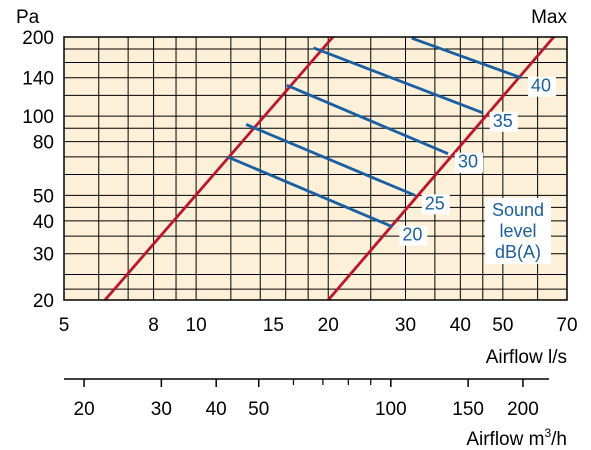  I want to click on secondary-axis-label-base: Airflow m, so click(505, 439).